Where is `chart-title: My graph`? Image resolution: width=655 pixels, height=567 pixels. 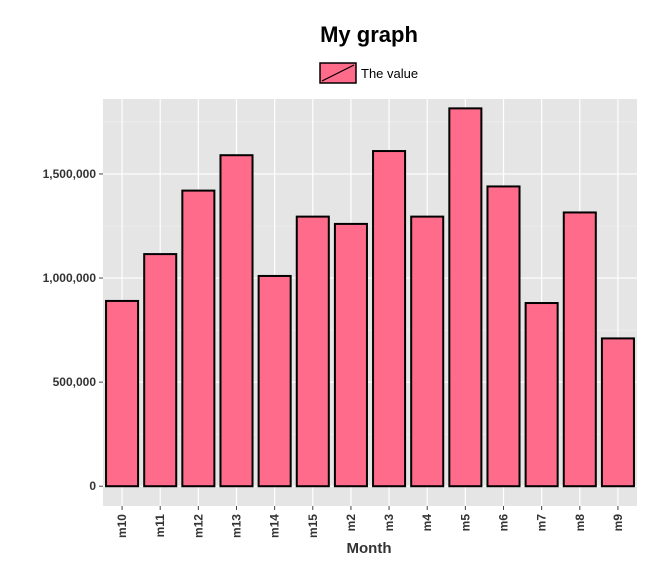
chart-title: My graph is located at coordinates (369, 34).